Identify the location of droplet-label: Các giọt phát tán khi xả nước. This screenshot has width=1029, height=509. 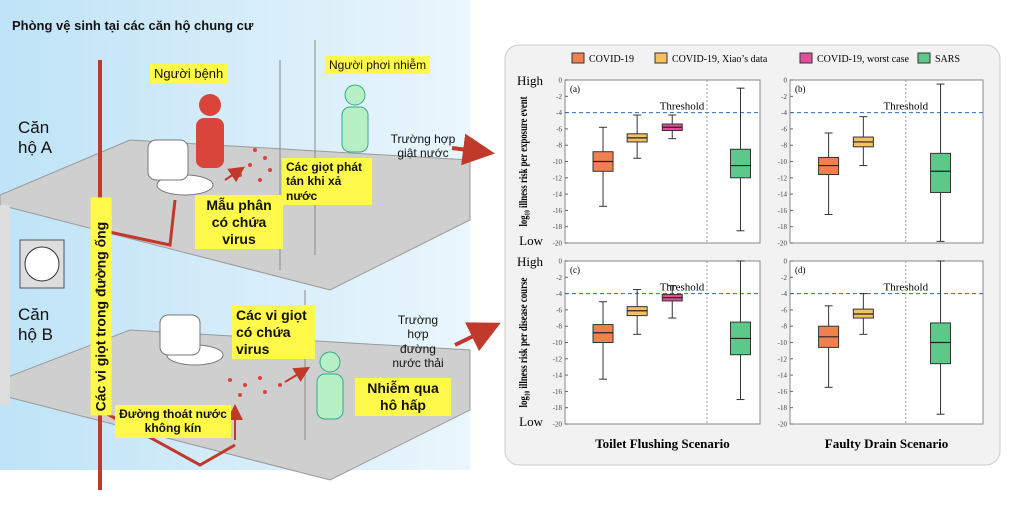
(327, 182).